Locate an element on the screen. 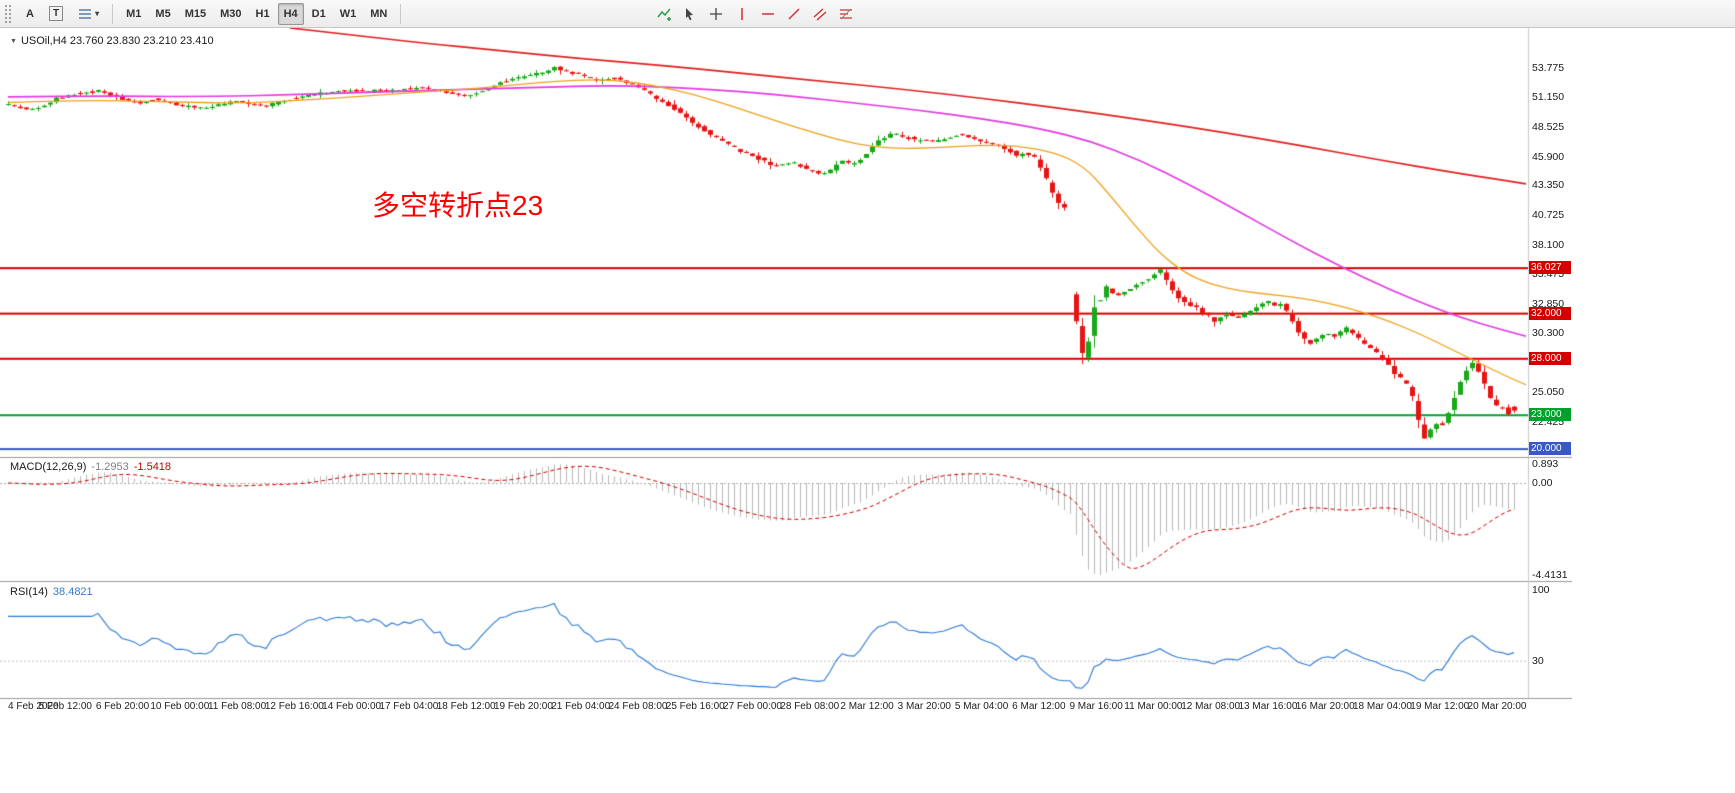 The height and width of the screenshot is (793, 1735). crosshair-button is located at coordinates (716, 14).